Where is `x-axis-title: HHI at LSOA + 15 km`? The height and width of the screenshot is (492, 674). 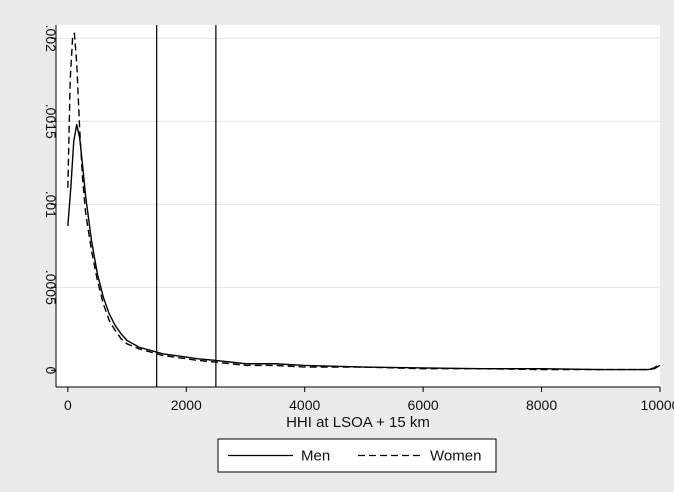
x-axis-title: HHI at LSOA + 15 km is located at coordinates (358, 422).